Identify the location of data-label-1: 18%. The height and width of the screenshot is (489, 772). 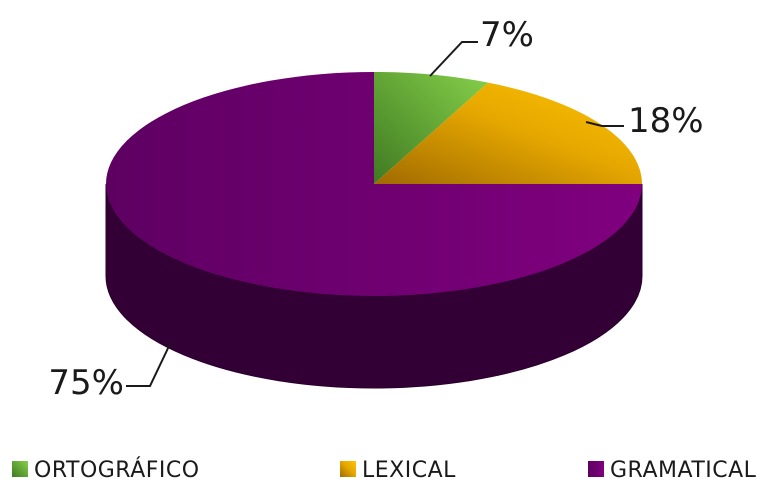
(666, 121).